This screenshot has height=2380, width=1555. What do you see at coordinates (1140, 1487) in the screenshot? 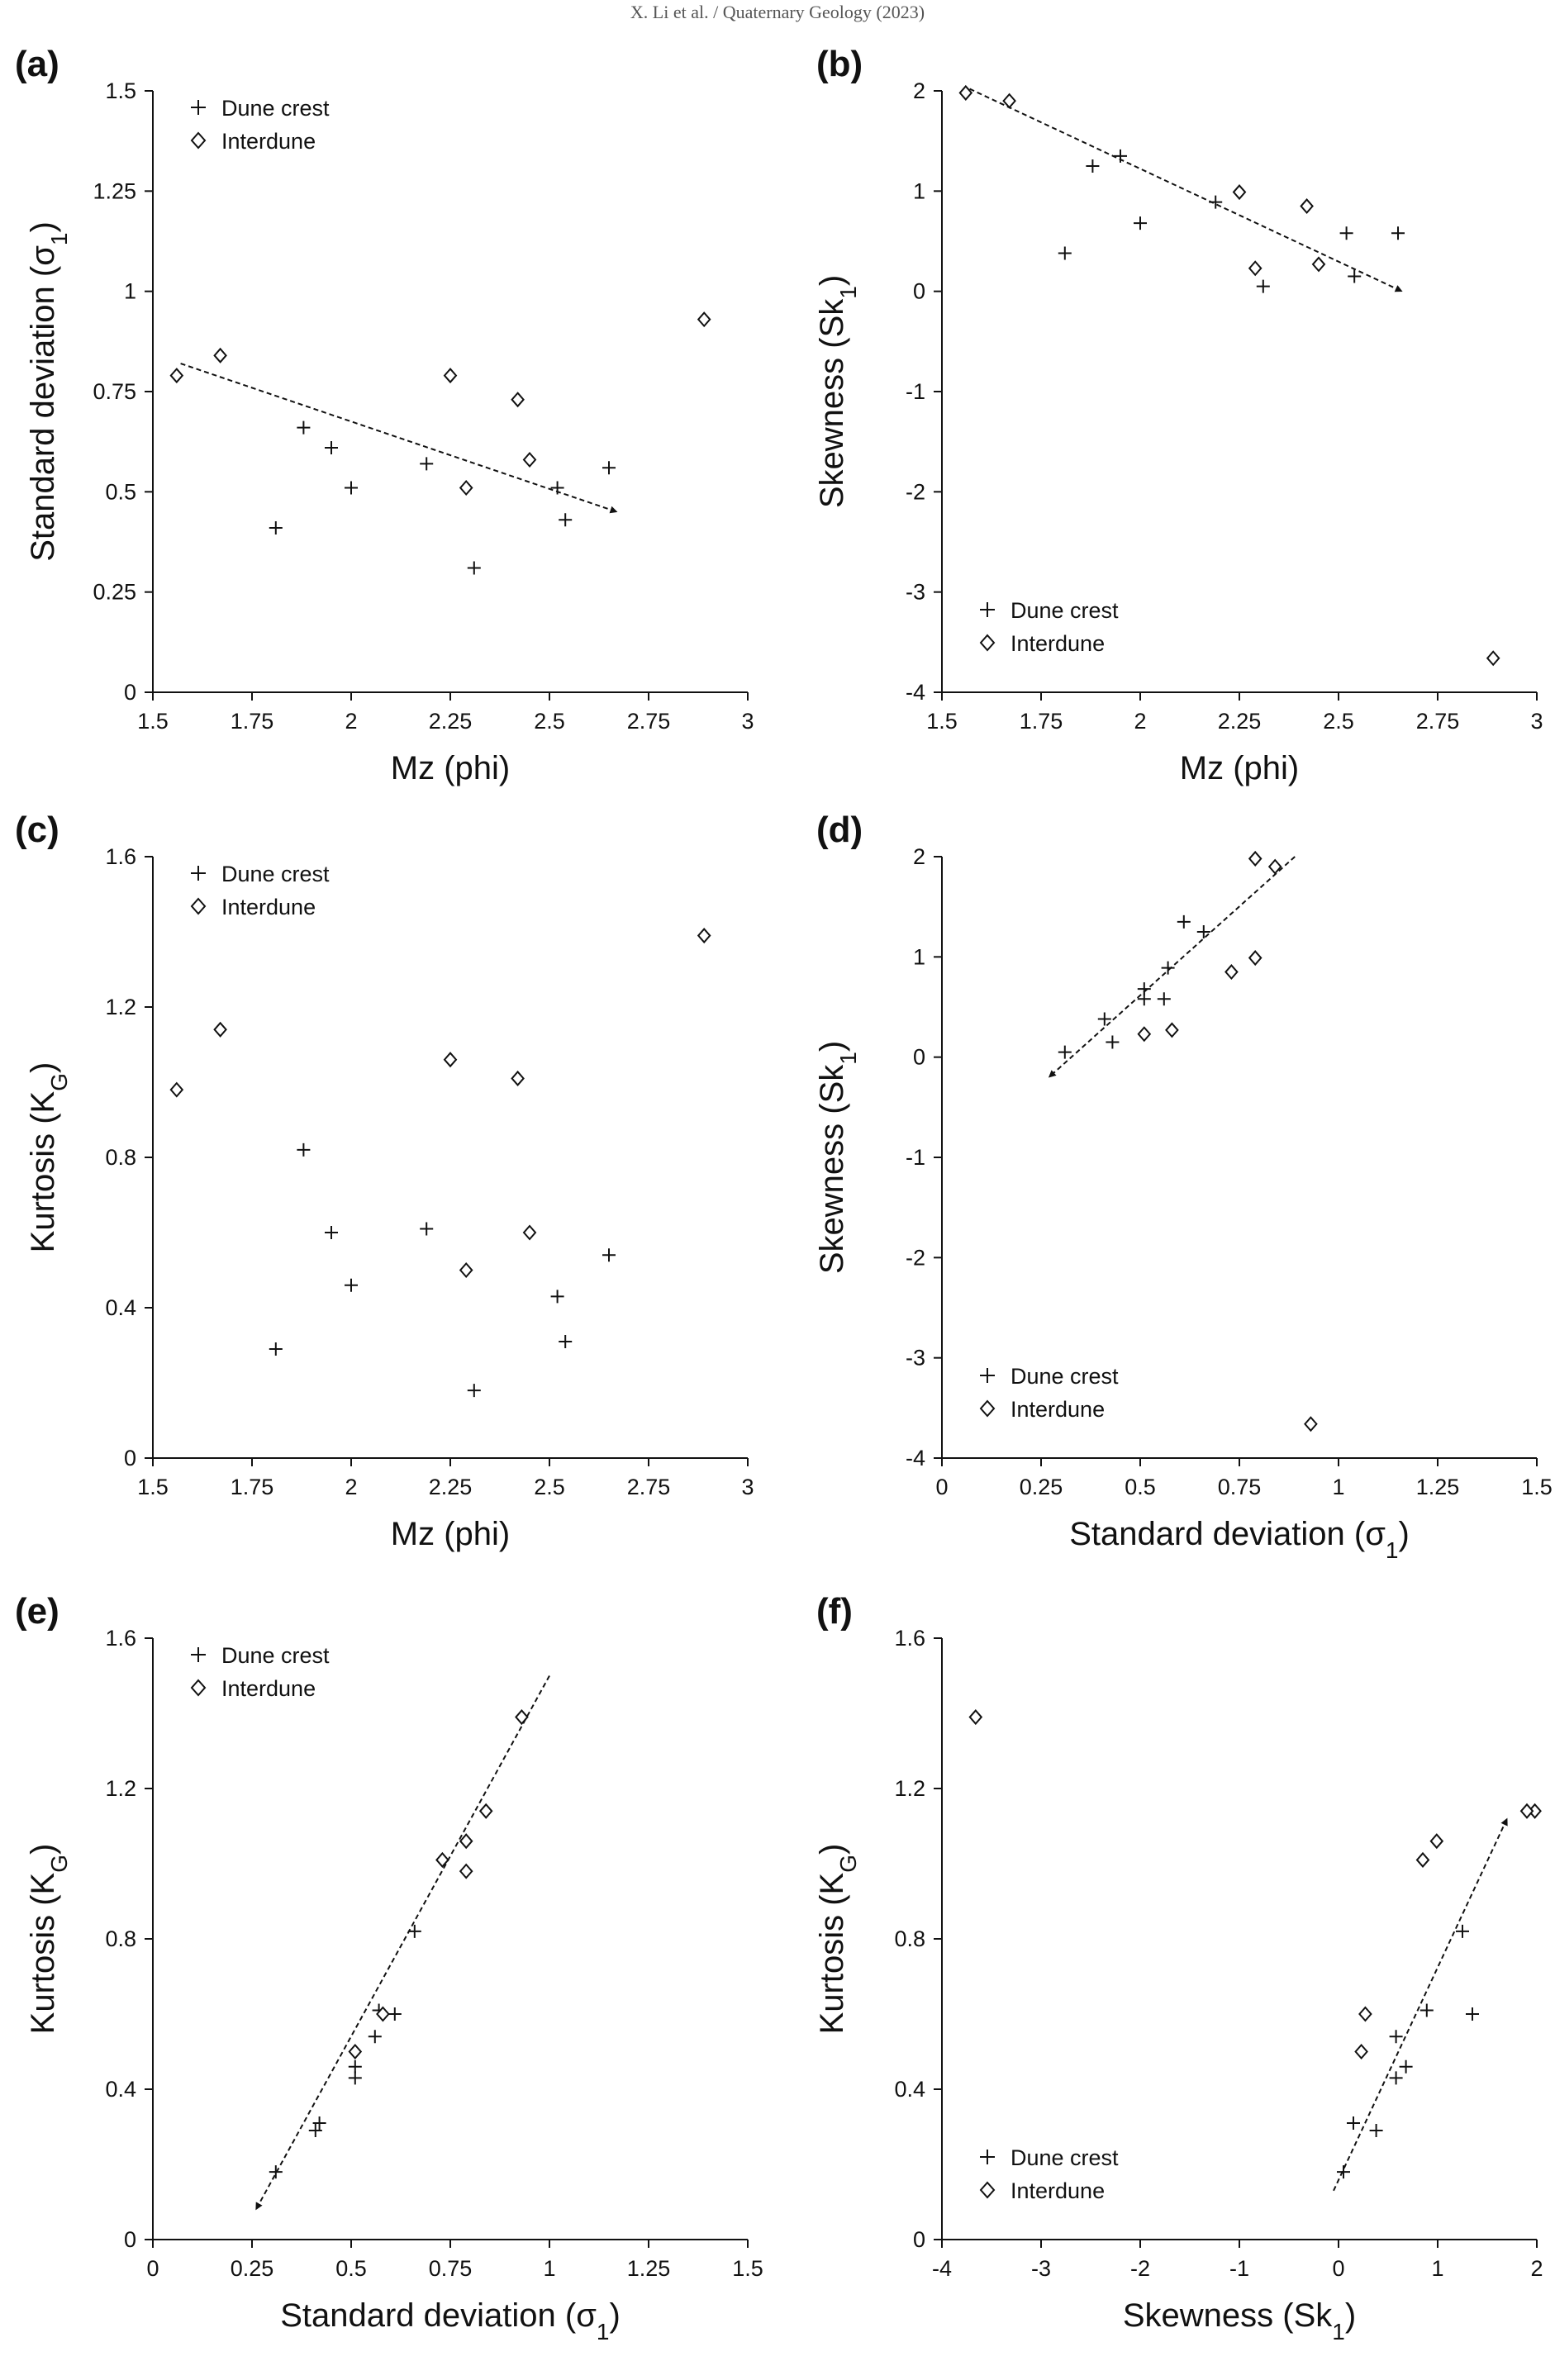
I see `x-tick-label: 0.5` at bounding box center [1140, 1487].